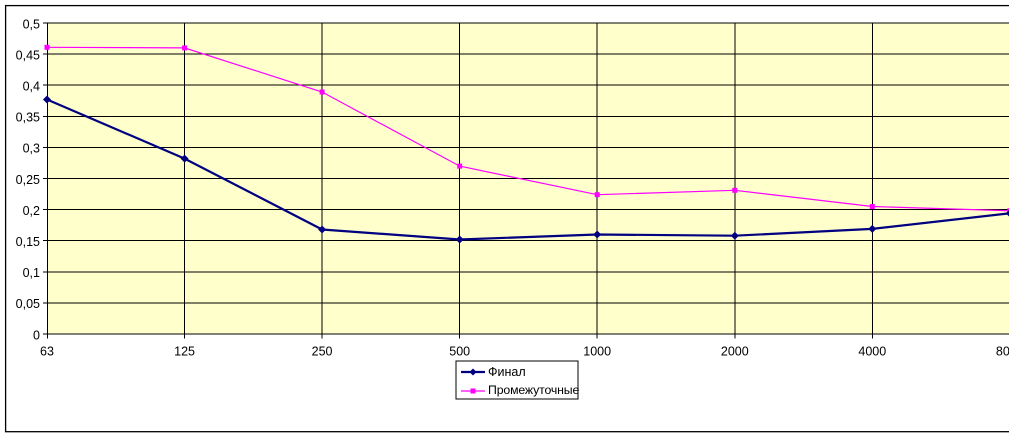 This screenshot has width=1009, height=437. I want to click on svg-text: 0,3, so click(31, 149).